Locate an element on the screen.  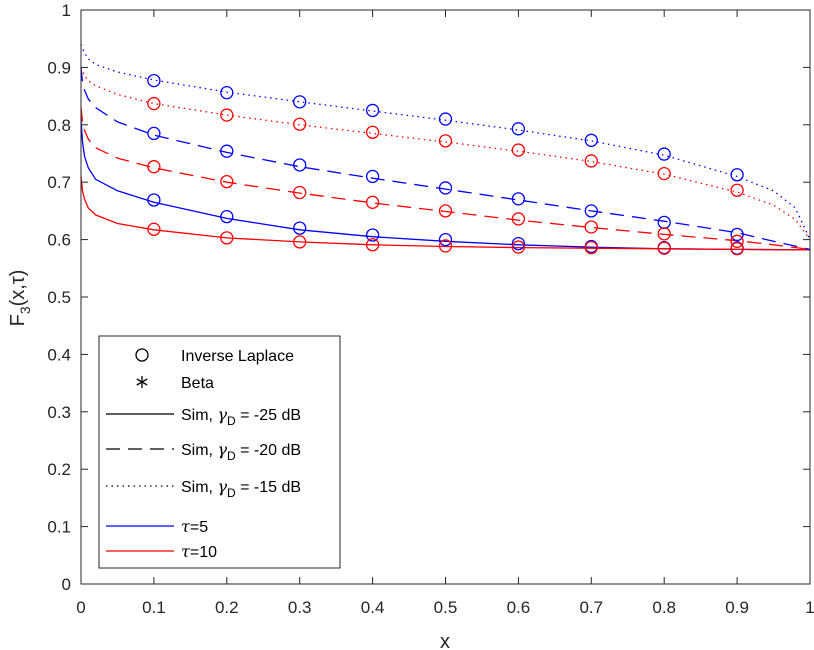
y-axis-label-sub: 3 is located at coordinates (25, 310).